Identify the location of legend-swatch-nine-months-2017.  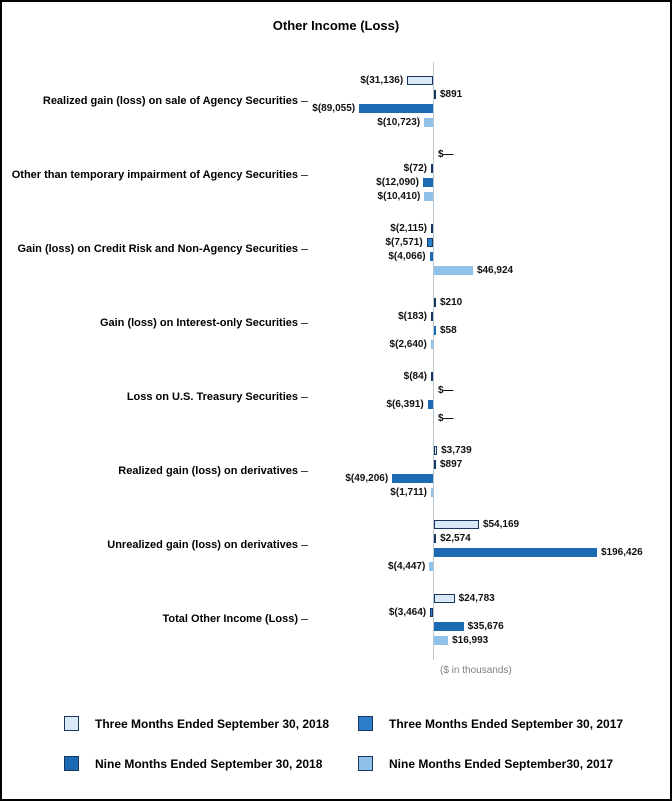
(365, 763).